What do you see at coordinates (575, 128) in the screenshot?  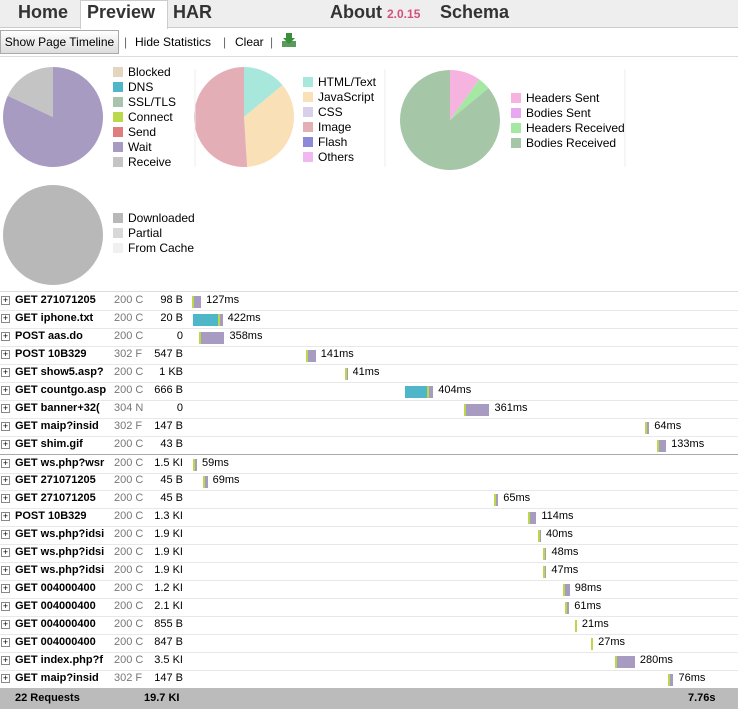 I see `legend-label: Headers Received` at bounding box center [575, 128].